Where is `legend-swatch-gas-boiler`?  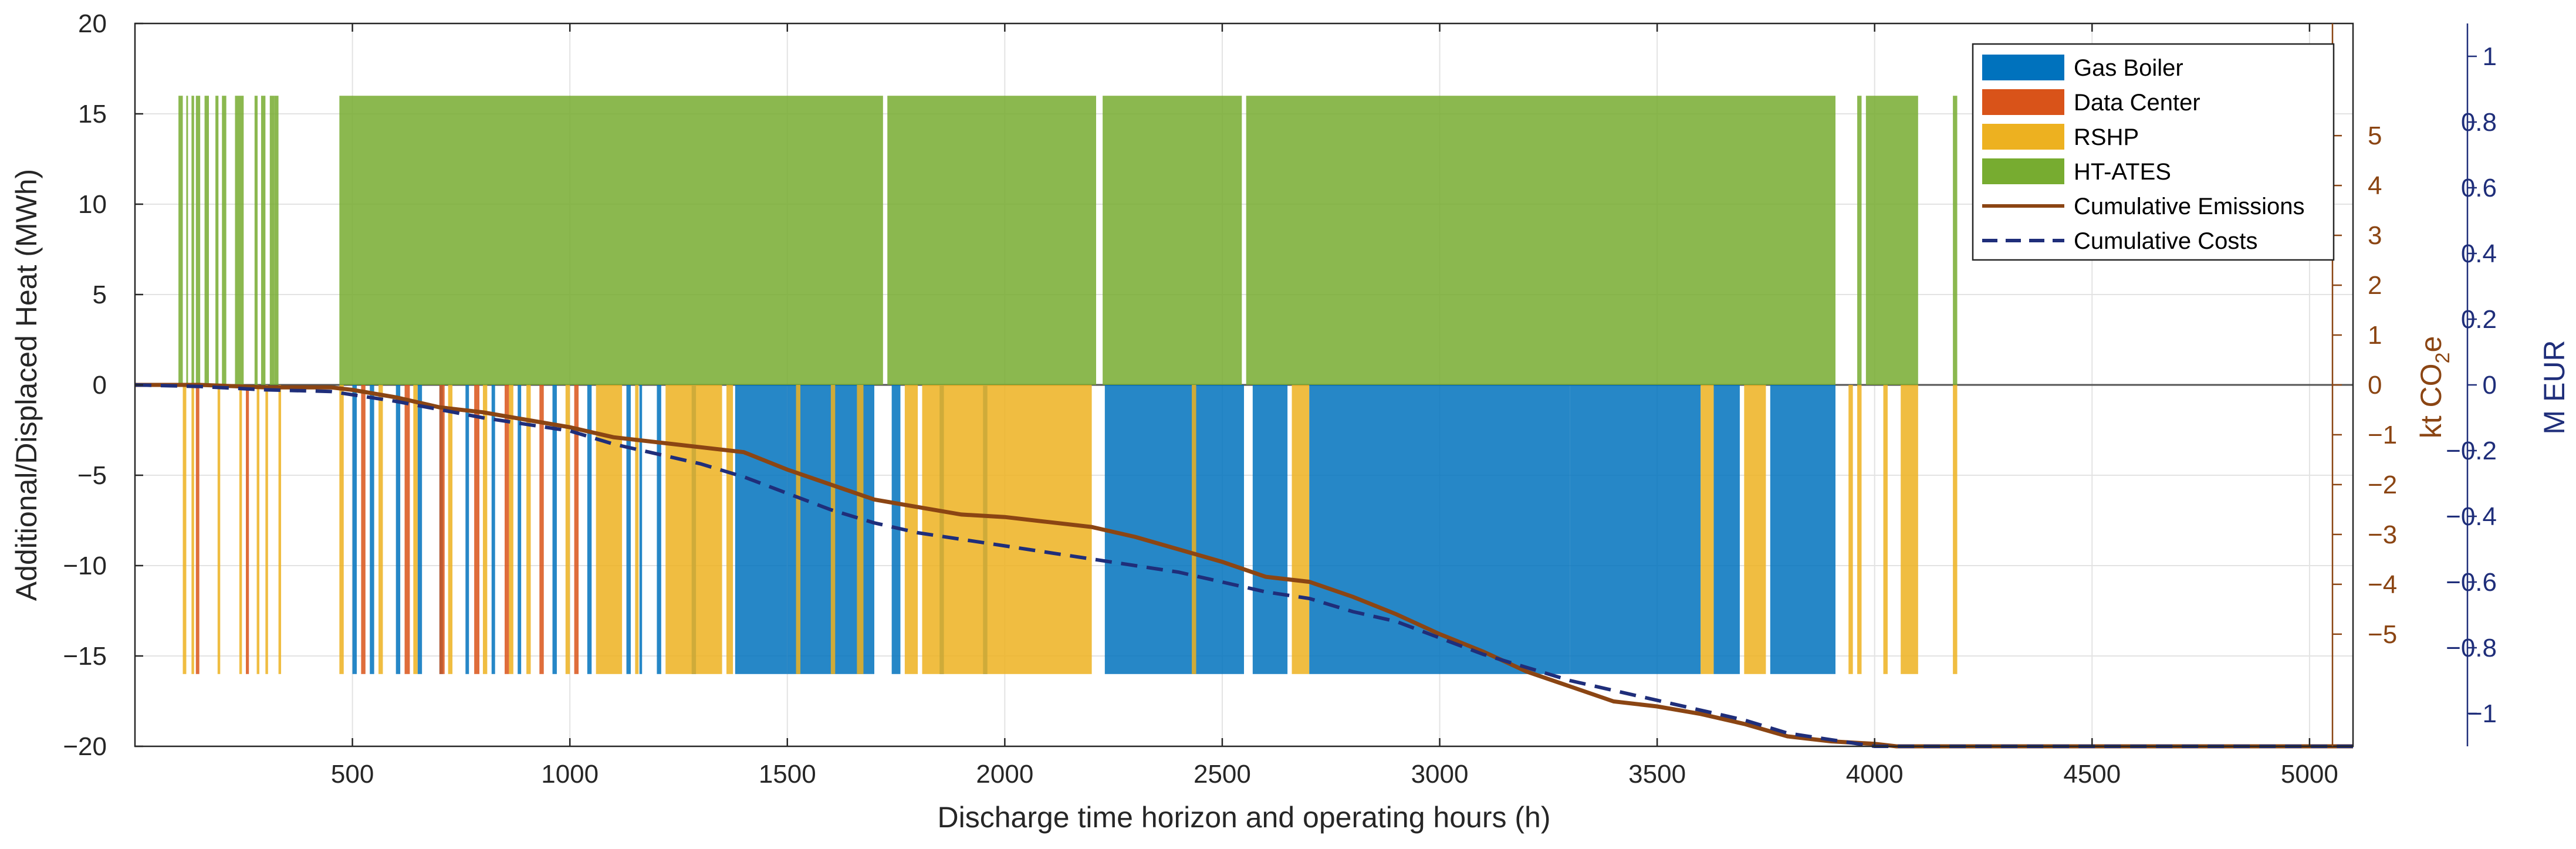 legend-swatch-gas-boiler is located at coordinates (2023, 67).